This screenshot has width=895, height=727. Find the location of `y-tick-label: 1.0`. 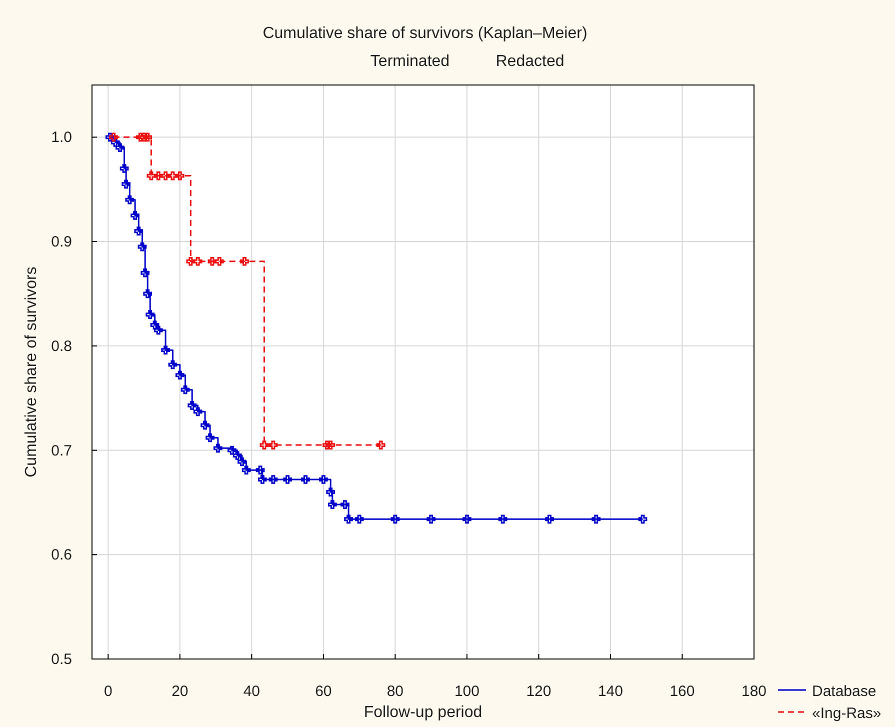

y-tick-label: 1.0 is located at coordinates (61, 137).